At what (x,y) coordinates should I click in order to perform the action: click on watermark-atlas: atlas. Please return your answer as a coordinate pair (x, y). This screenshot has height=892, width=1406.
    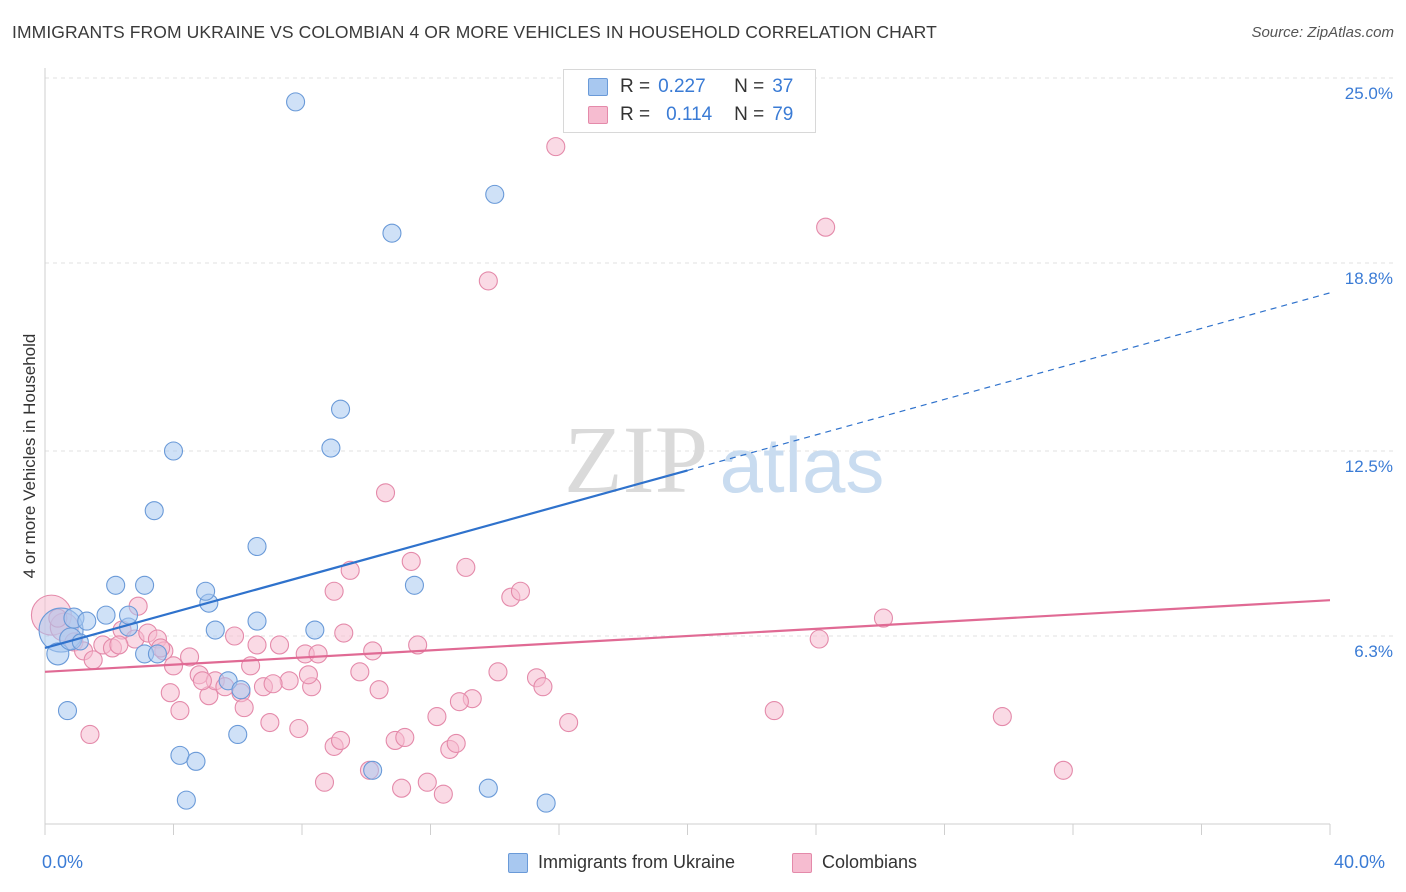
    Looking at the image, I should click on (802, 465).